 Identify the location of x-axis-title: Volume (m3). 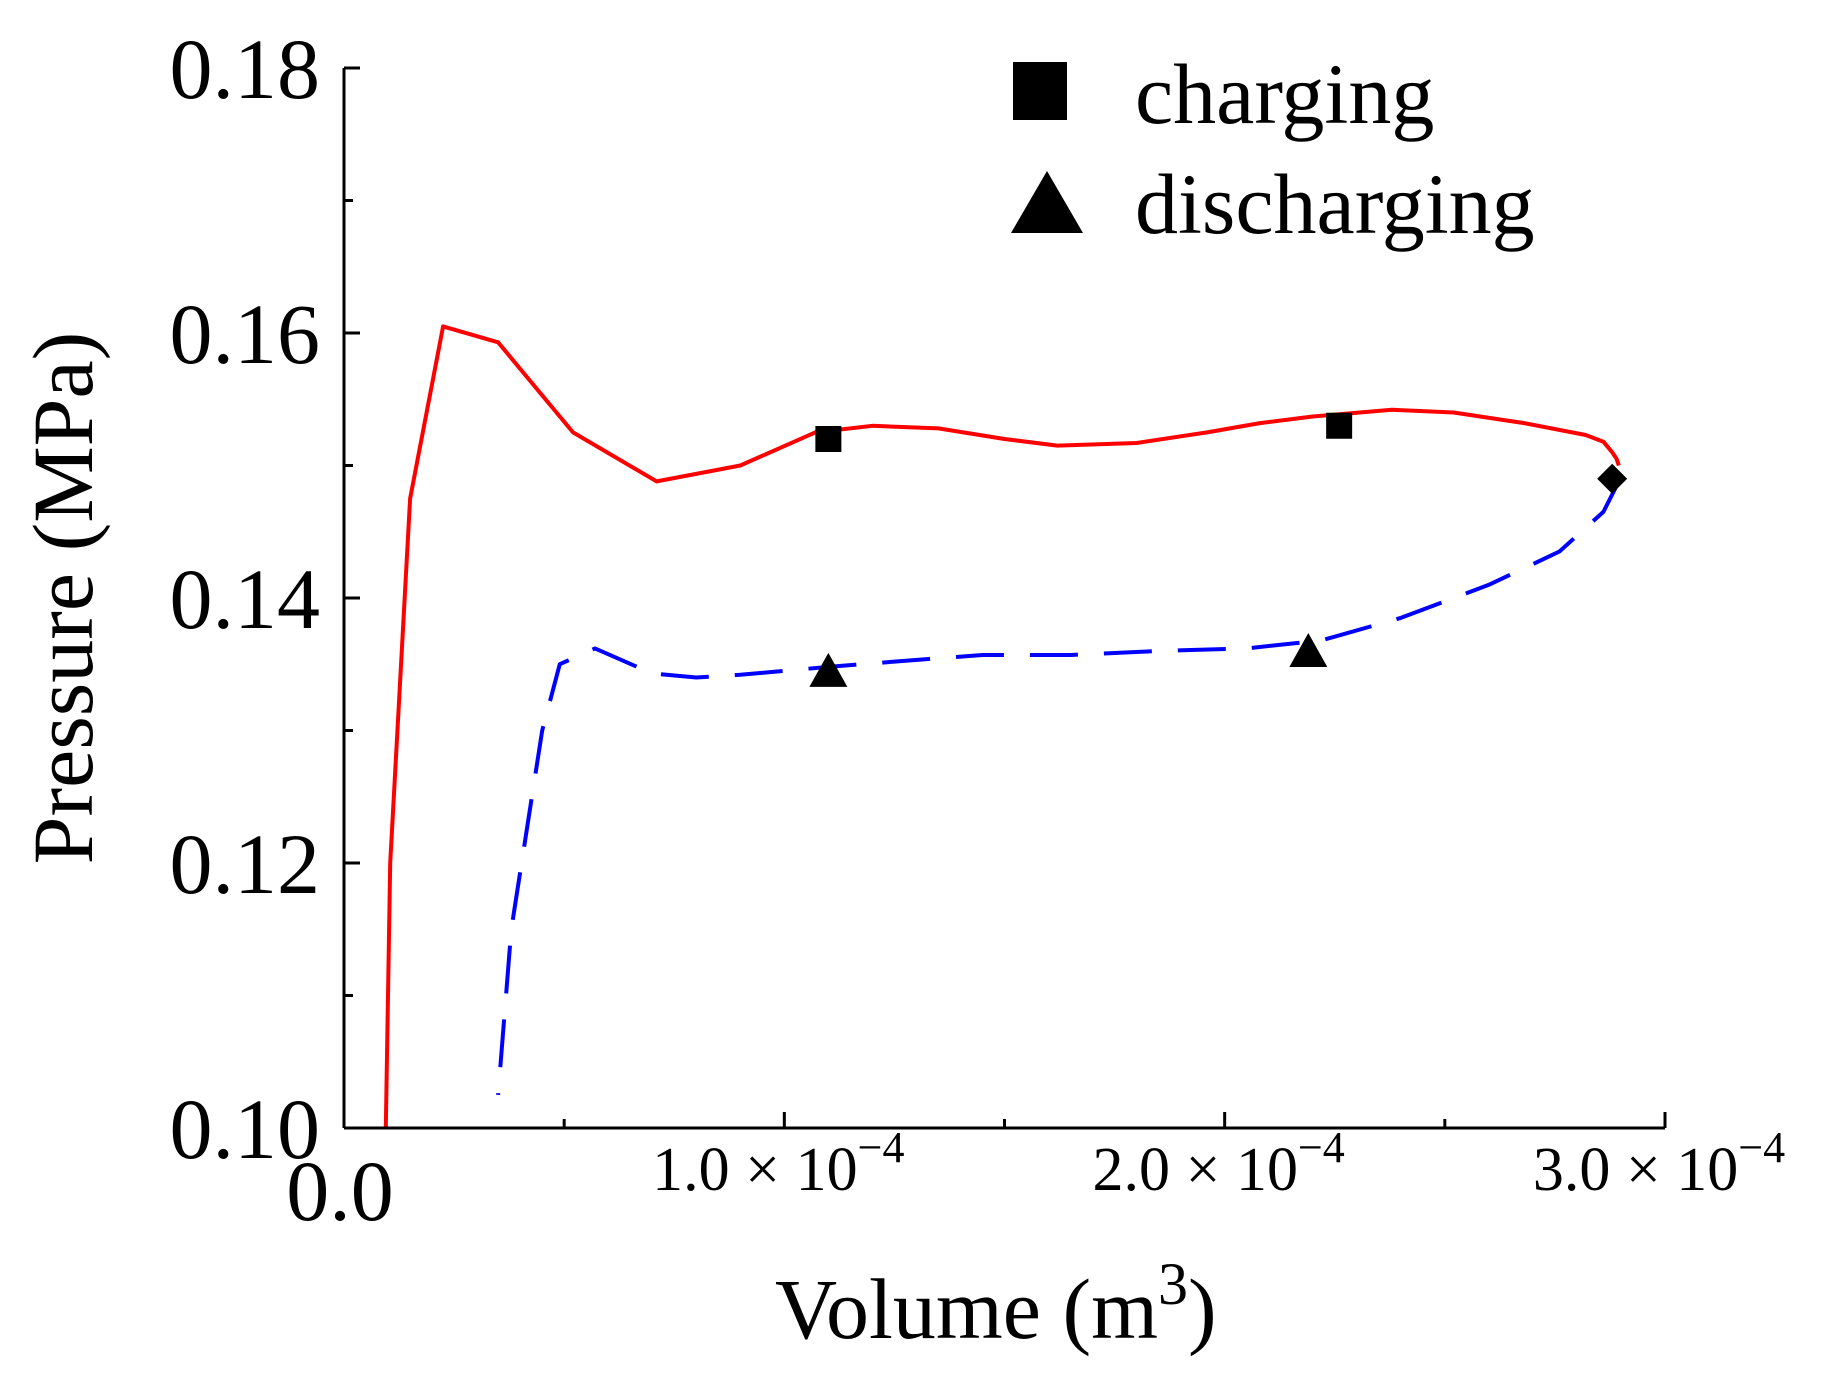
(996, 1304).